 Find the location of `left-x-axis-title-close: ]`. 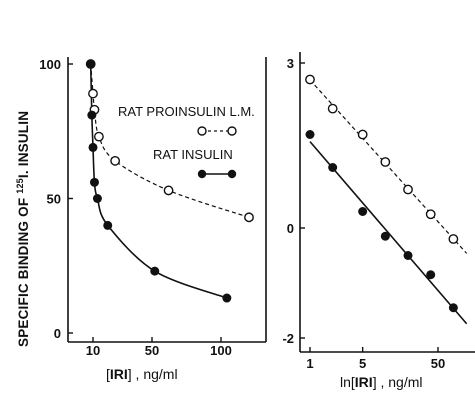

left-x-axis-title-close: ] is located at coordinates (130, 374).